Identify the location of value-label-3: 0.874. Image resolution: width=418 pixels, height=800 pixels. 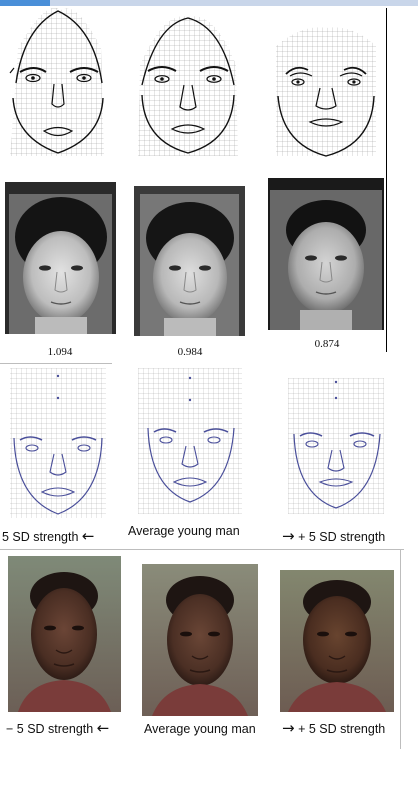
(327, 344).